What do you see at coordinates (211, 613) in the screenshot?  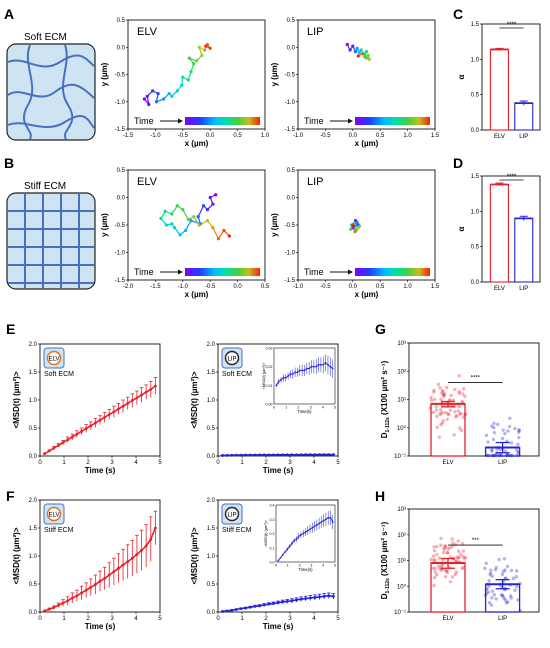 I see `msd-F-lip-ytick-label: 0.0` at bounding box center [211, 613].